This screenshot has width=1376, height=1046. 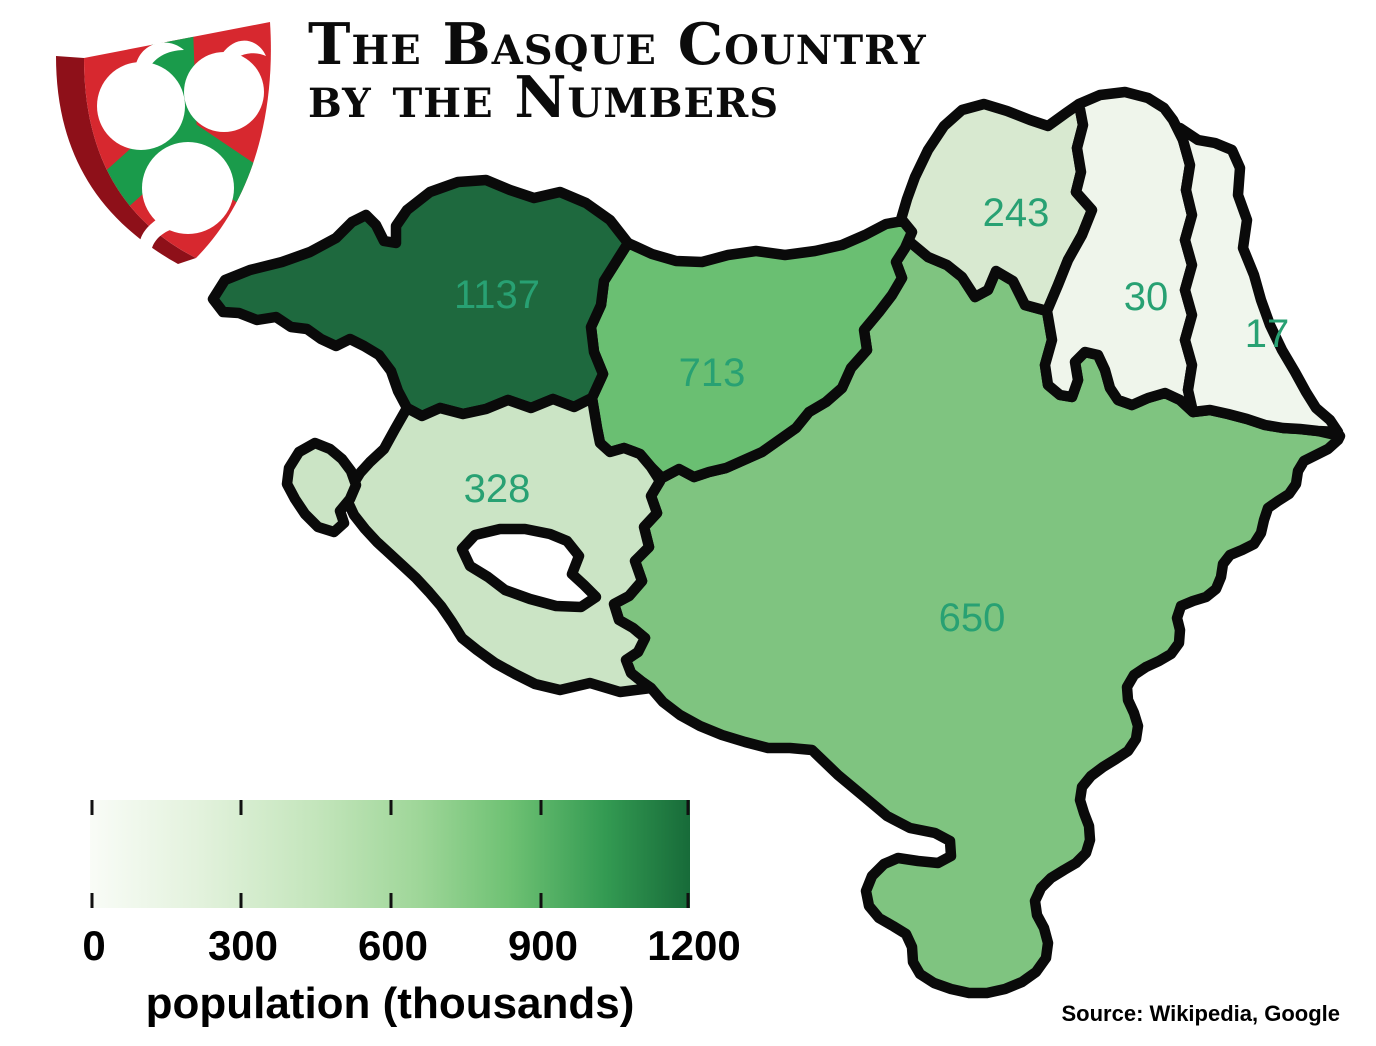 I want to click on label-nafarroa-beherea-value: 30, so click(x=1146, y=297).